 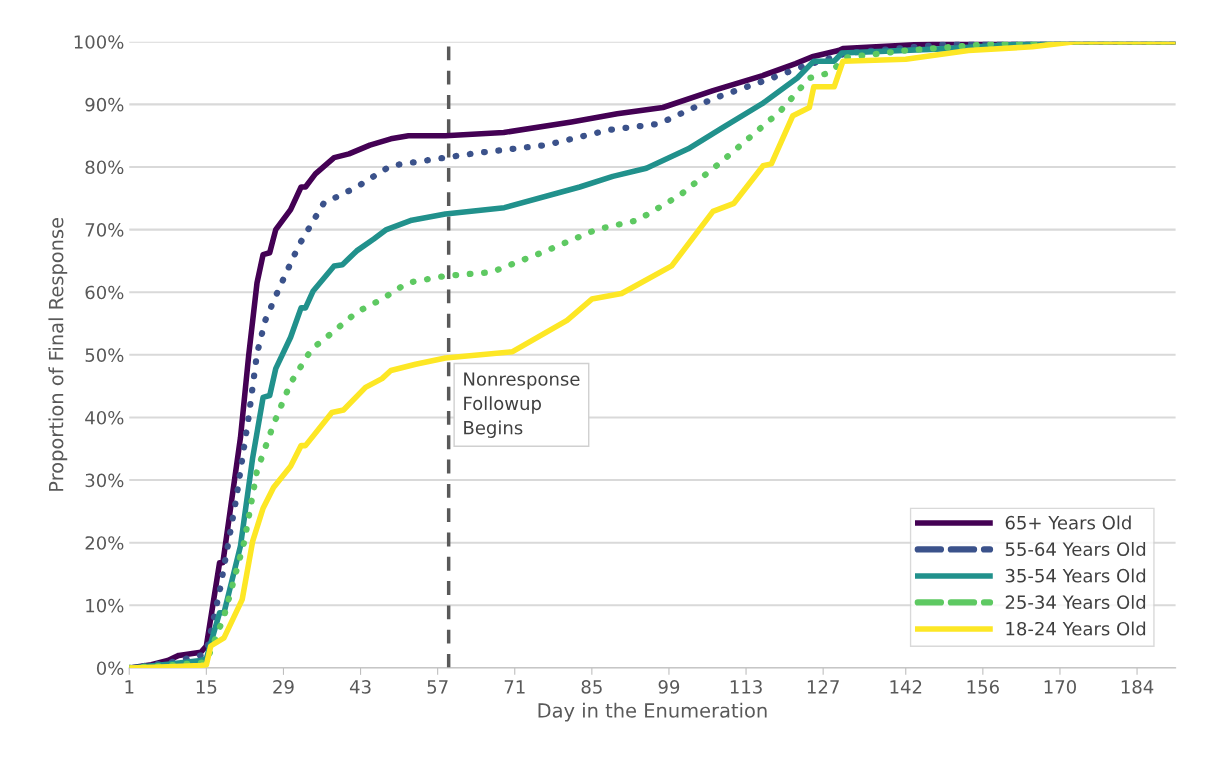 What do you see at coordinates (104, 104) in the screenshot?
I see `y-tick-label: 90%` at bounding box center [104, 104].